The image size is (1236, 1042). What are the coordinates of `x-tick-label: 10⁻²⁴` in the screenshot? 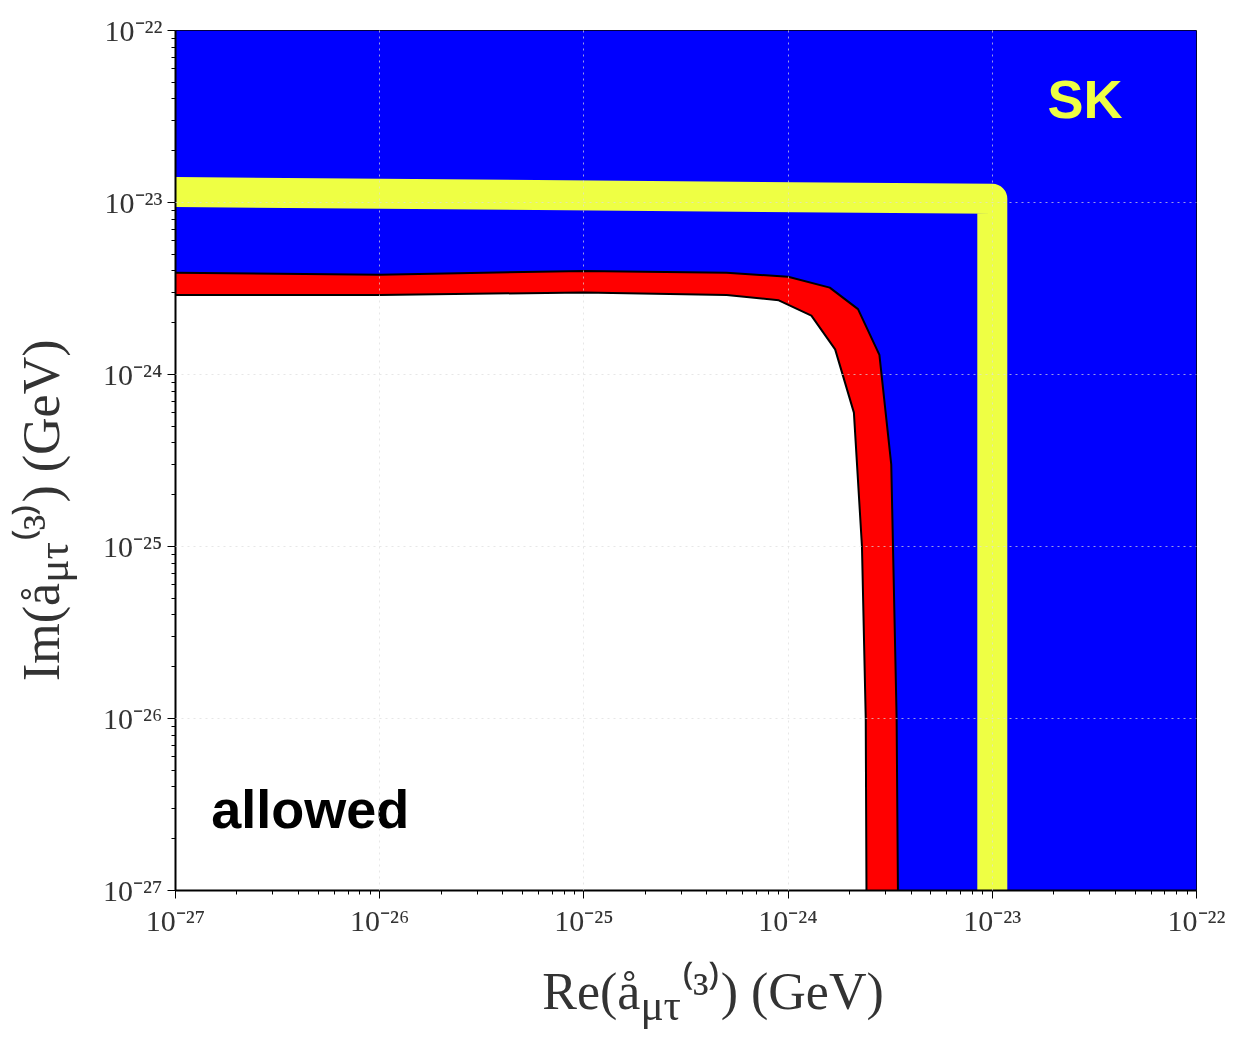 It's located at (788, 920).